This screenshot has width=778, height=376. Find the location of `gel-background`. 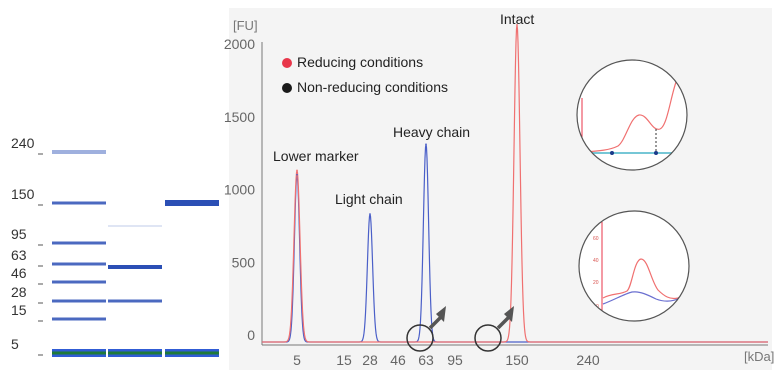

gel-background is located at coordinates (135, 251).